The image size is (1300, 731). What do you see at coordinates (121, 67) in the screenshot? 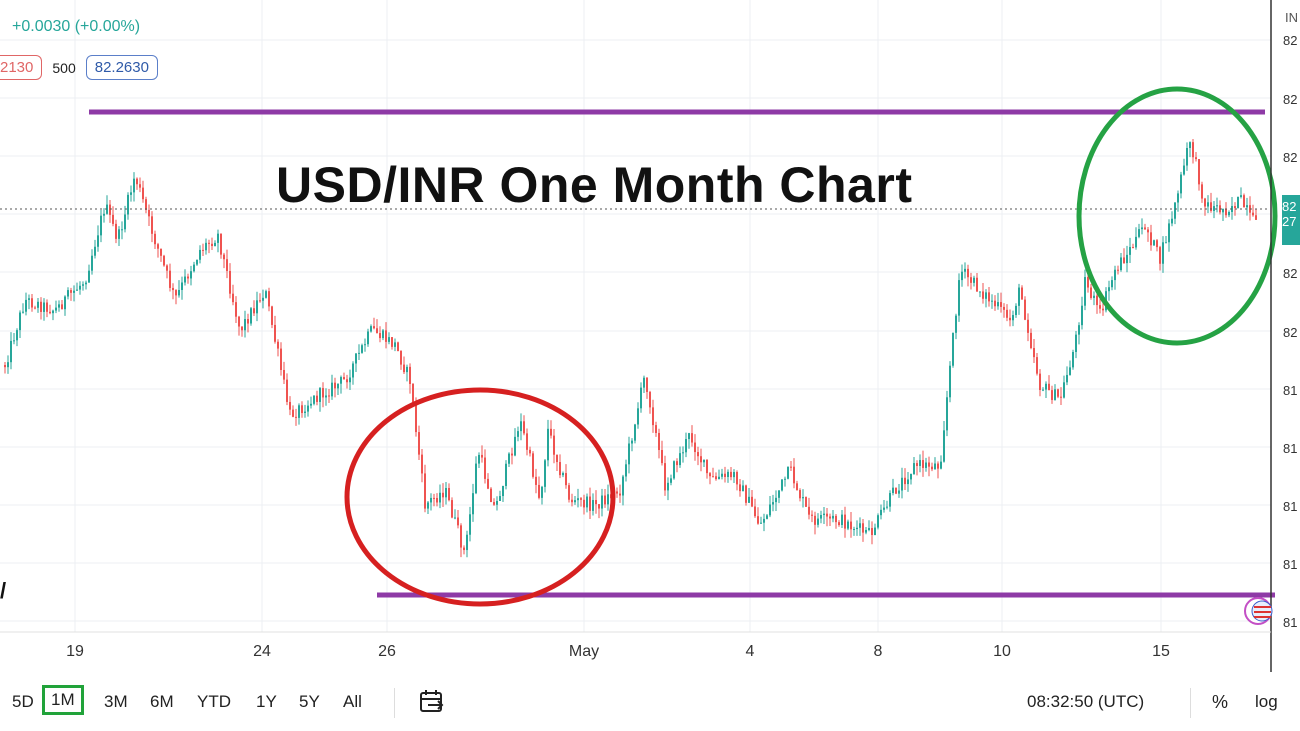
I see `ask-price: 82.2630` at bounding box center [121, 67].